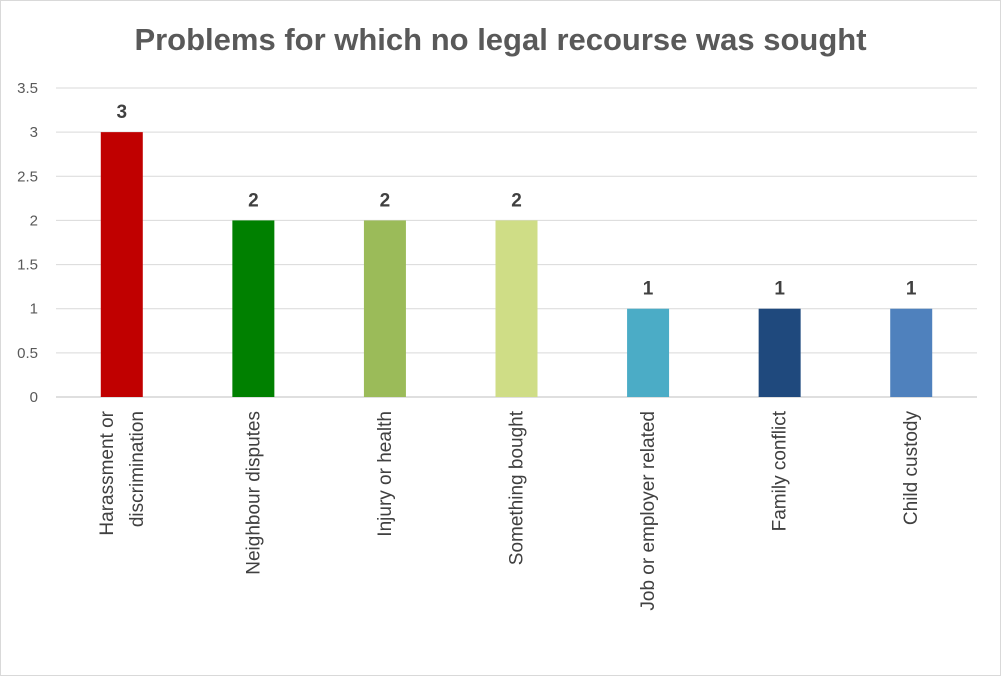 The image size is (1001, 676). What do you see at coordinates (27, 176) in the screenshot?
I see `y-tick-label: 2.5` at bounding box center [27, 176].